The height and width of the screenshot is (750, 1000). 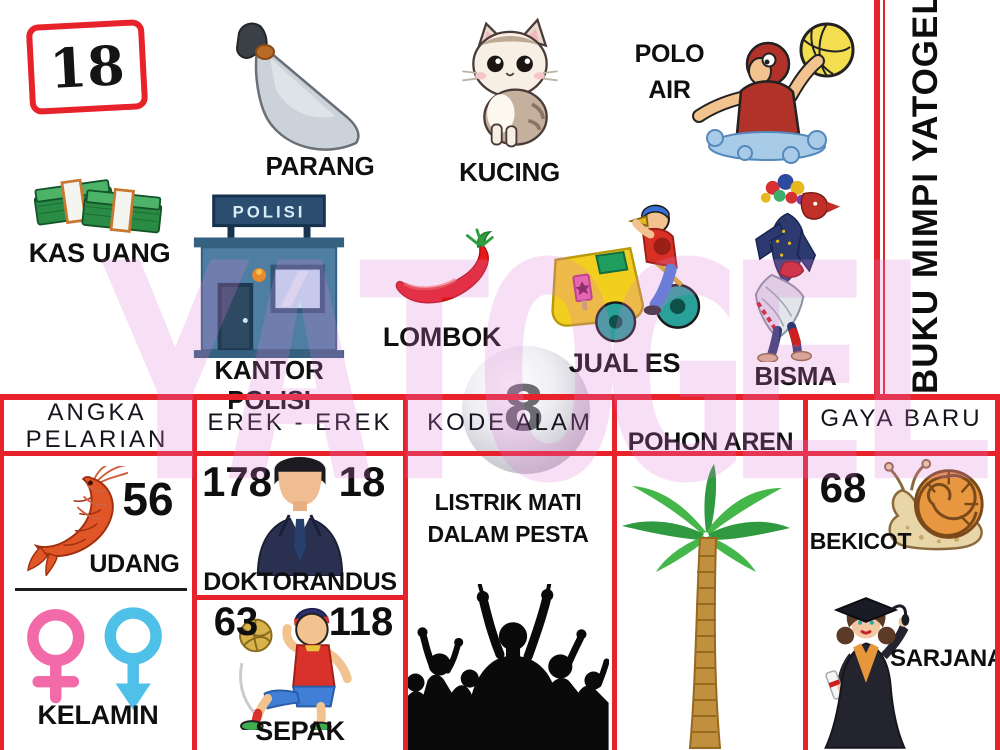 I want to click on doktorandus-number-right: 18, so click(x=362, y=481).